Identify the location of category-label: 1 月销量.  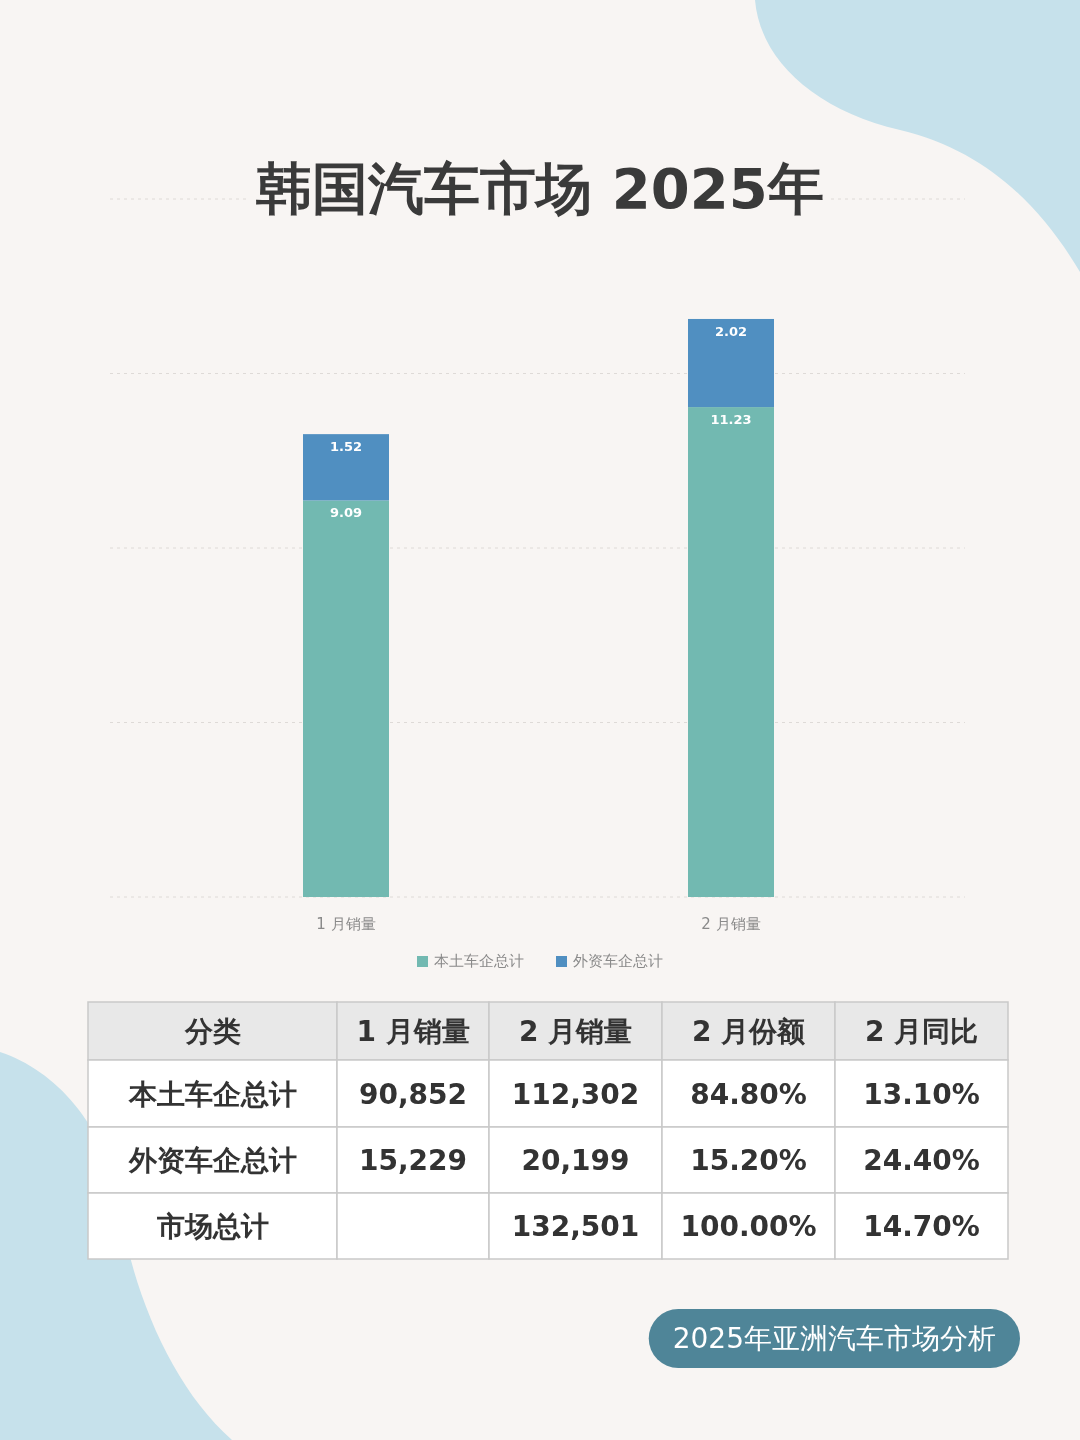
(413, 1031).